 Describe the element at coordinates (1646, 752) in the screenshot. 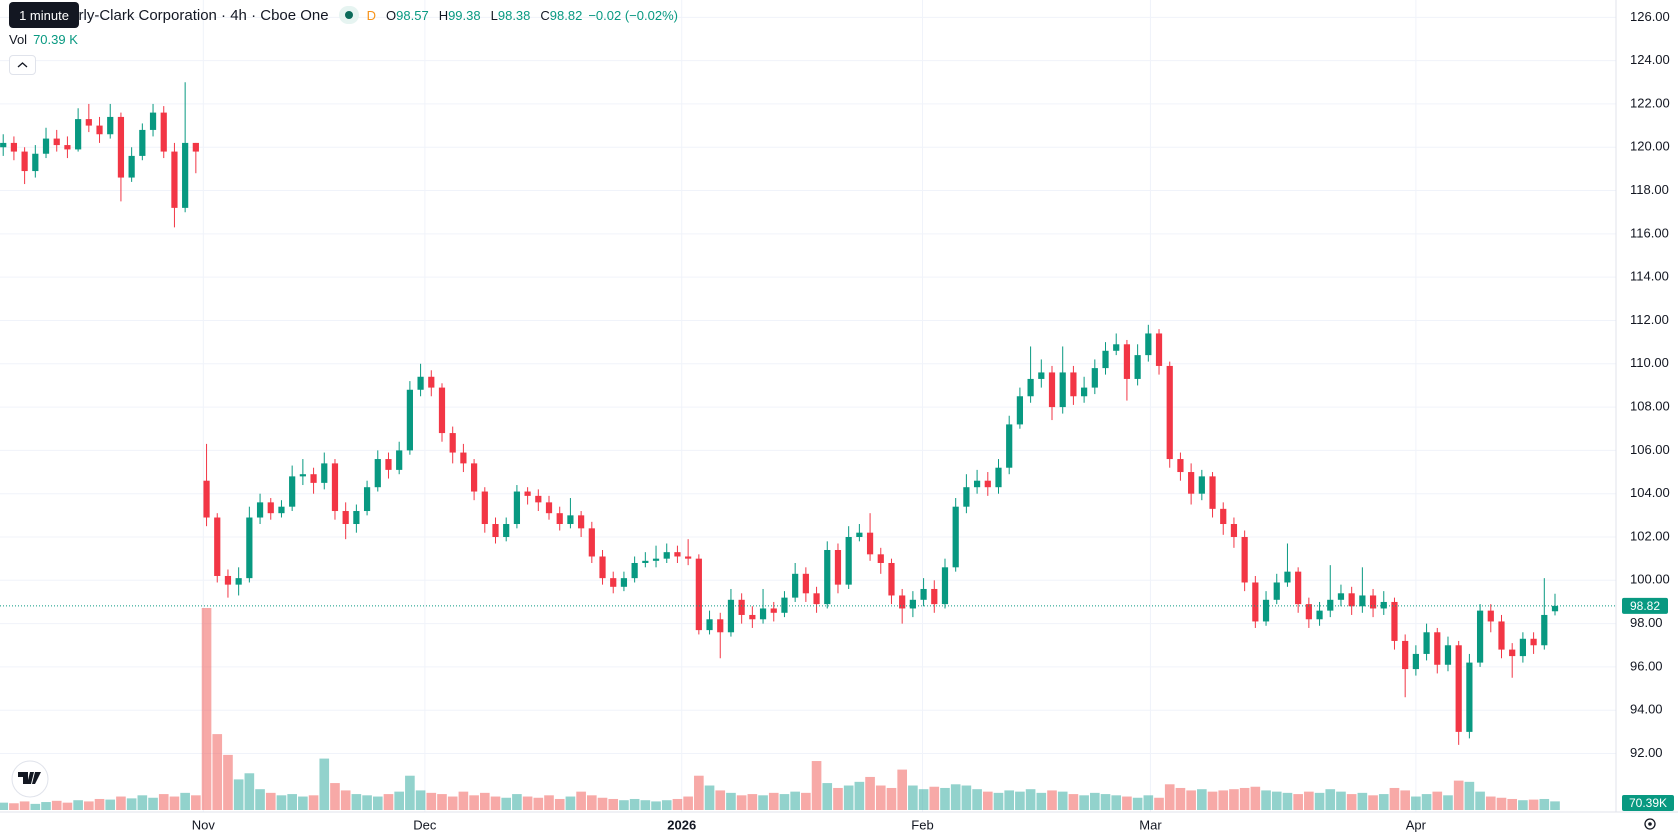

I see `y-tick-label: 92.00` at that location.